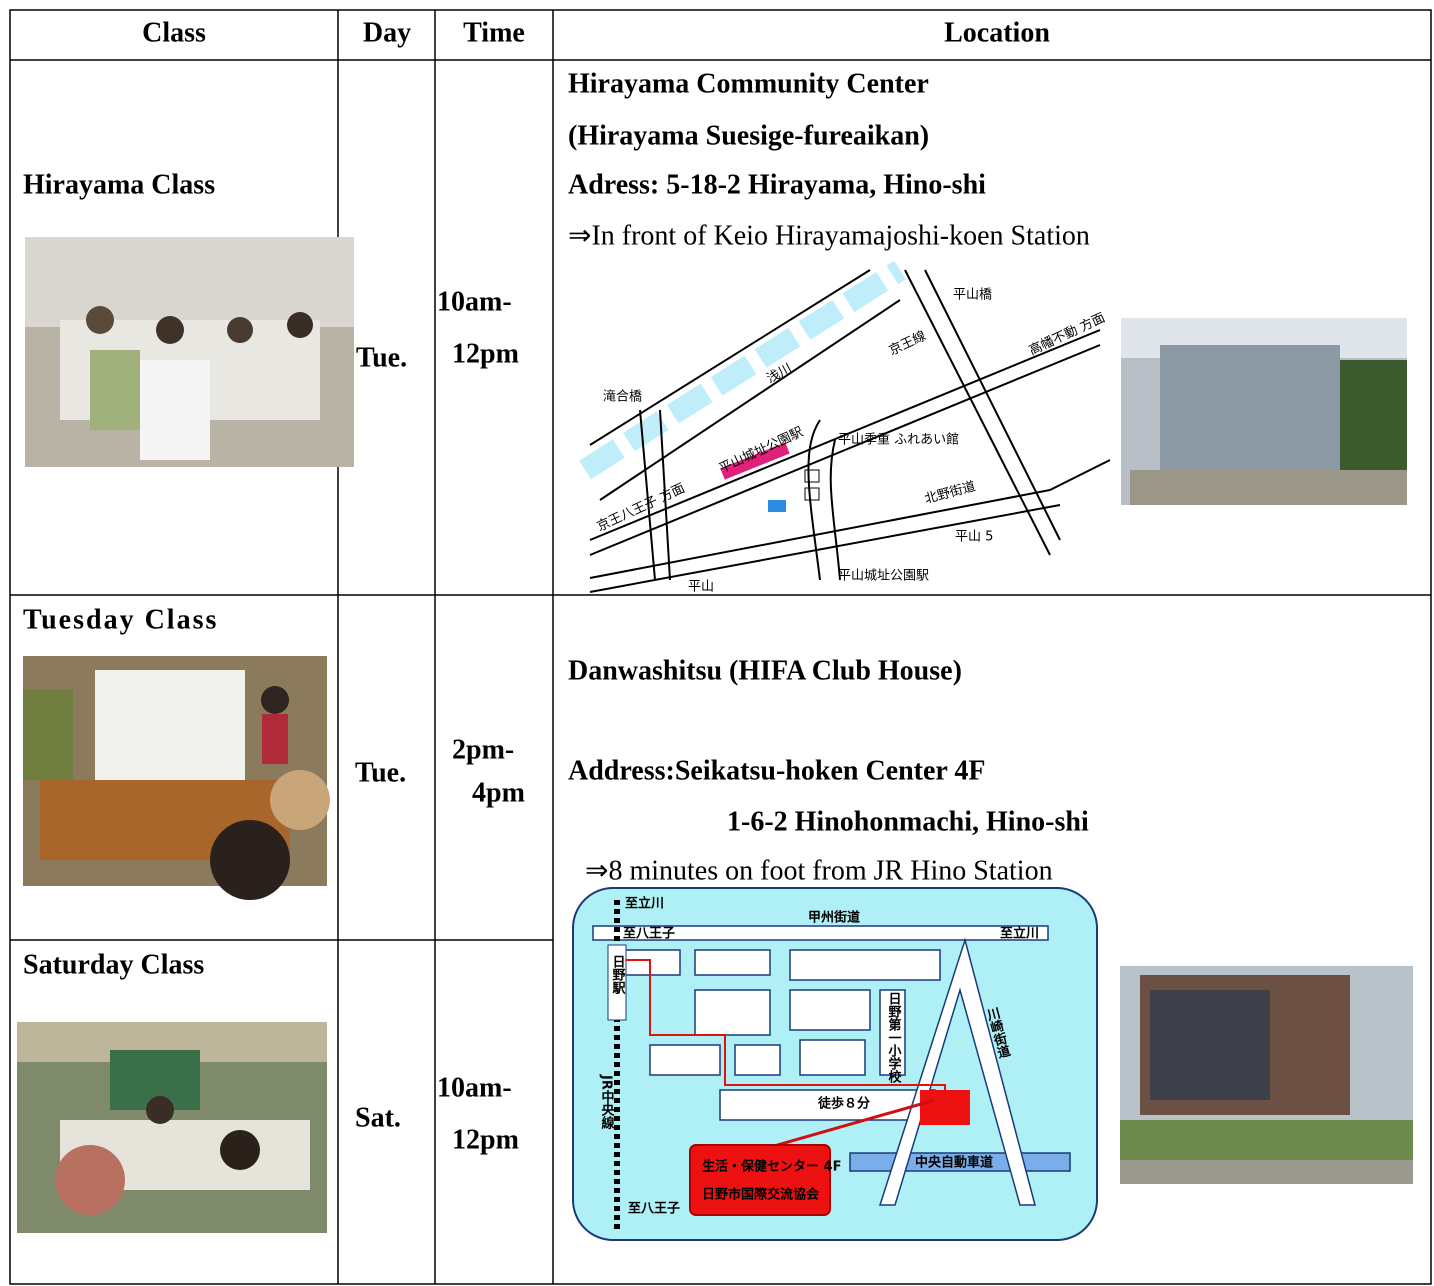  What do you see at coordinates (834, 918) in the screenshot?
I see `map-label: 甲州街道` at bounding box center [834, 918].